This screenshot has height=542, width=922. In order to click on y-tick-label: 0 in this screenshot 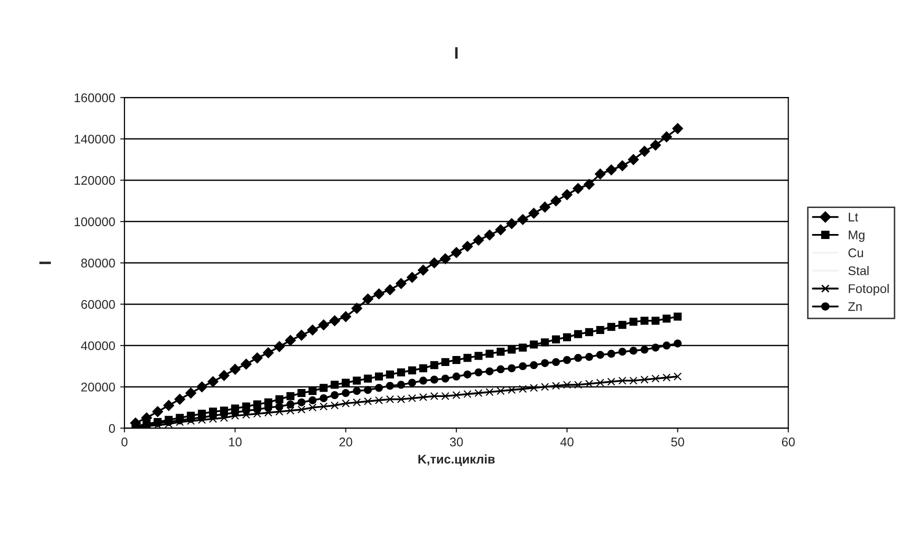, I will do `click(111, 428)`.